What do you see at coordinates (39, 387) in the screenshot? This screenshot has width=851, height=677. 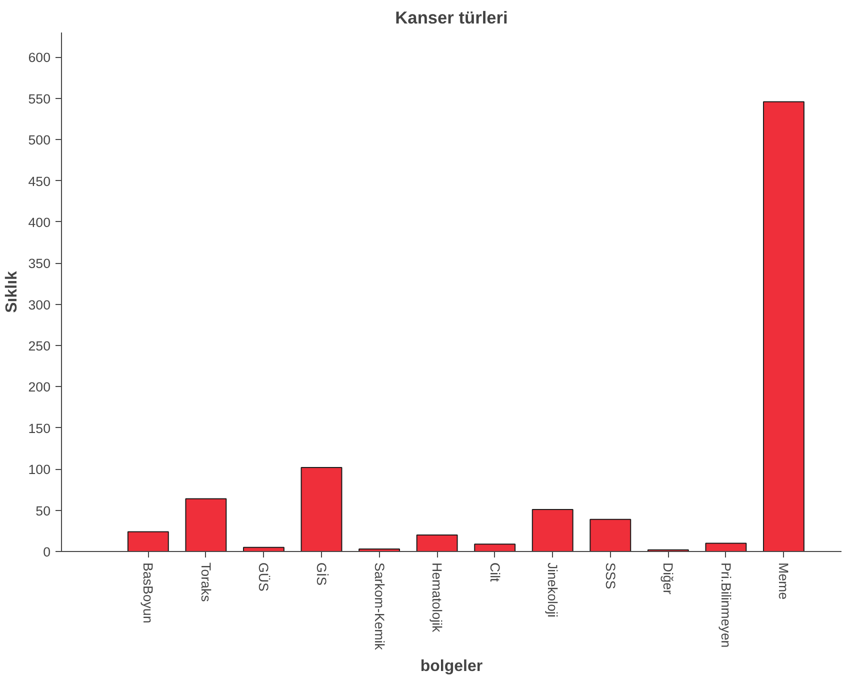 I see `y-tick-label: 200` at bounding box center [39, 387].